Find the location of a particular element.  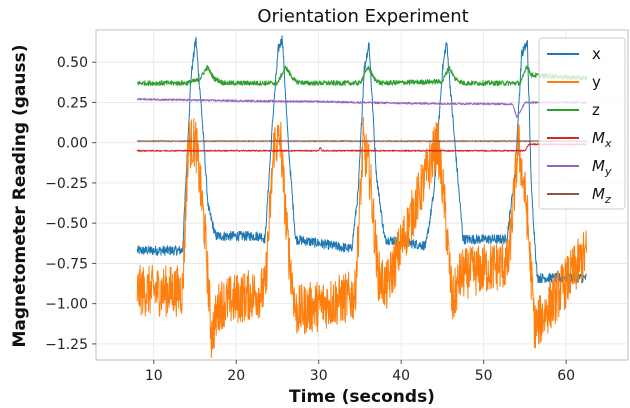

chart-title: Orientation Experiment is located at coordinates (362, 16).